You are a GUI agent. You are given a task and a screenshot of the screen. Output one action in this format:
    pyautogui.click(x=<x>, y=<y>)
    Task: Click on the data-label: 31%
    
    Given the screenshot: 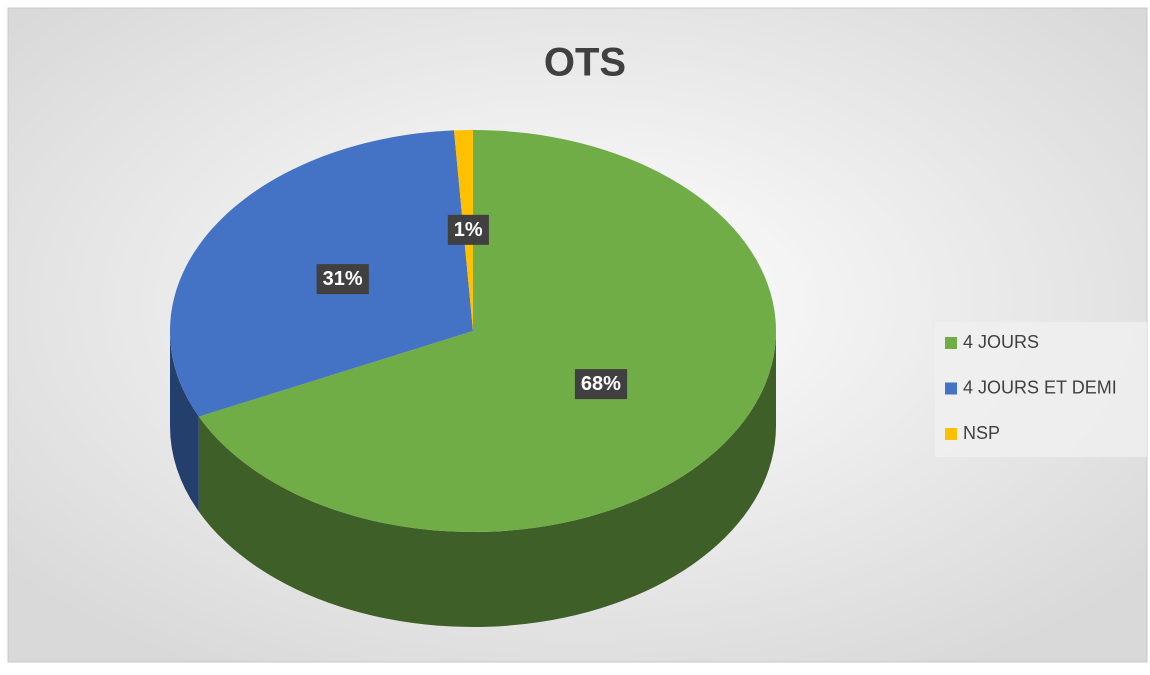 What is the action you would take?
    pyautogui.click(x=343, y=279)
    